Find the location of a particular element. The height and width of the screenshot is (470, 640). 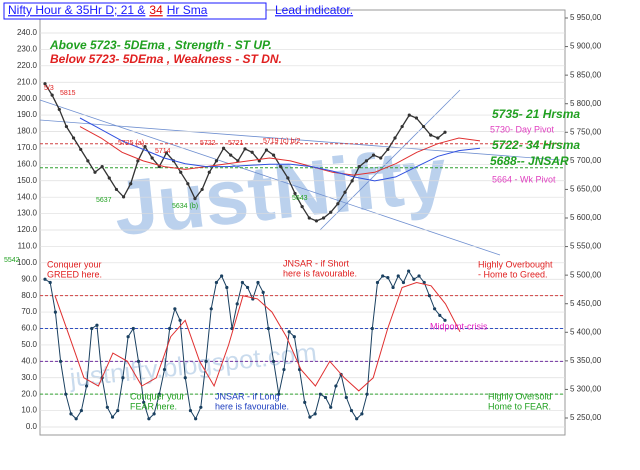

annotation: 5815 is located at coordinates (68, 93).